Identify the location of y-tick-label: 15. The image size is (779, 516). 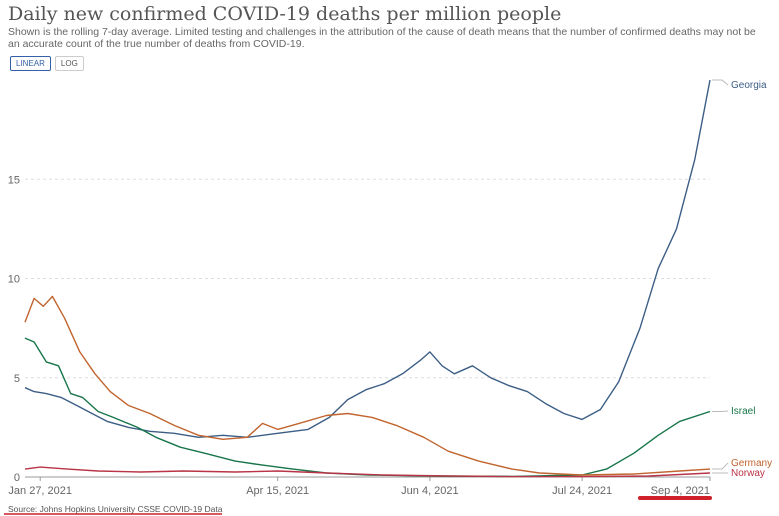
(14, 180).